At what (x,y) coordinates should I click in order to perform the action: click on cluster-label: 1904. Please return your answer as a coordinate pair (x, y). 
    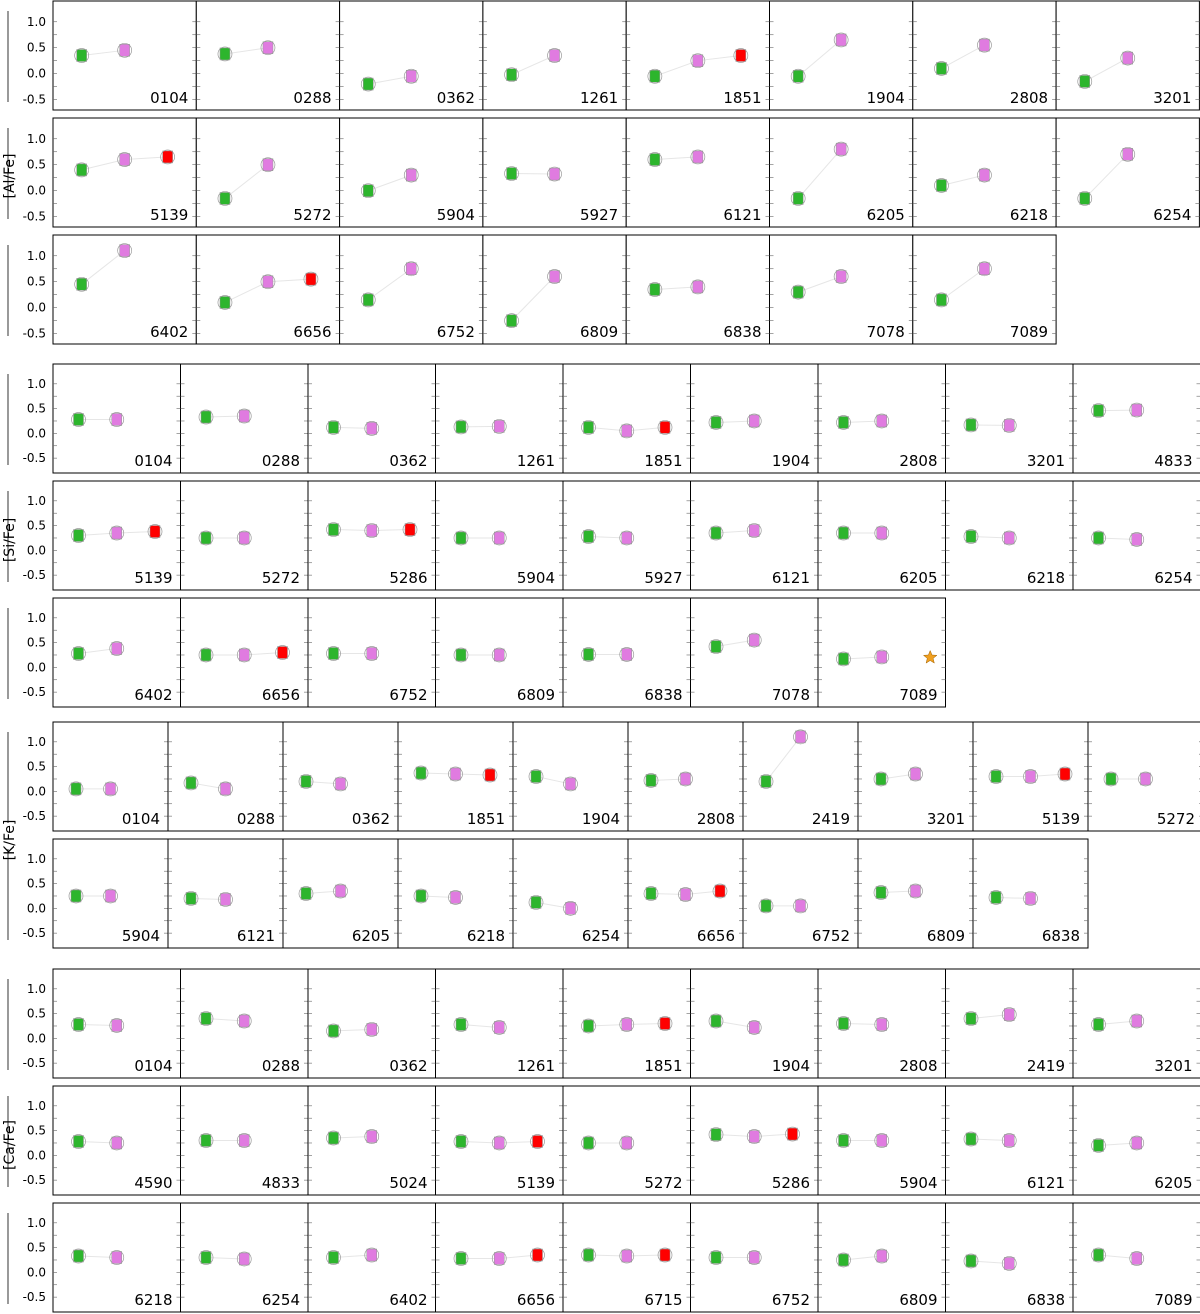
    Looking at the image, I should click on (791, 1066).